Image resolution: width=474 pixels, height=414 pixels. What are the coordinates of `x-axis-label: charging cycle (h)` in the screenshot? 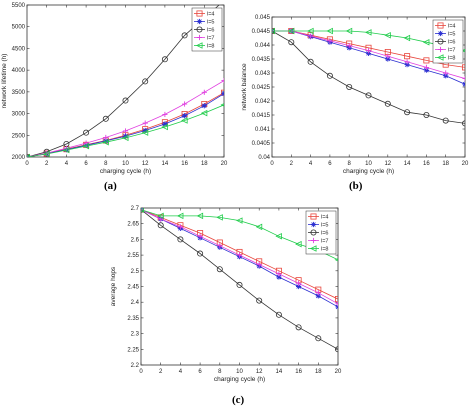 It's located at (239, 379).